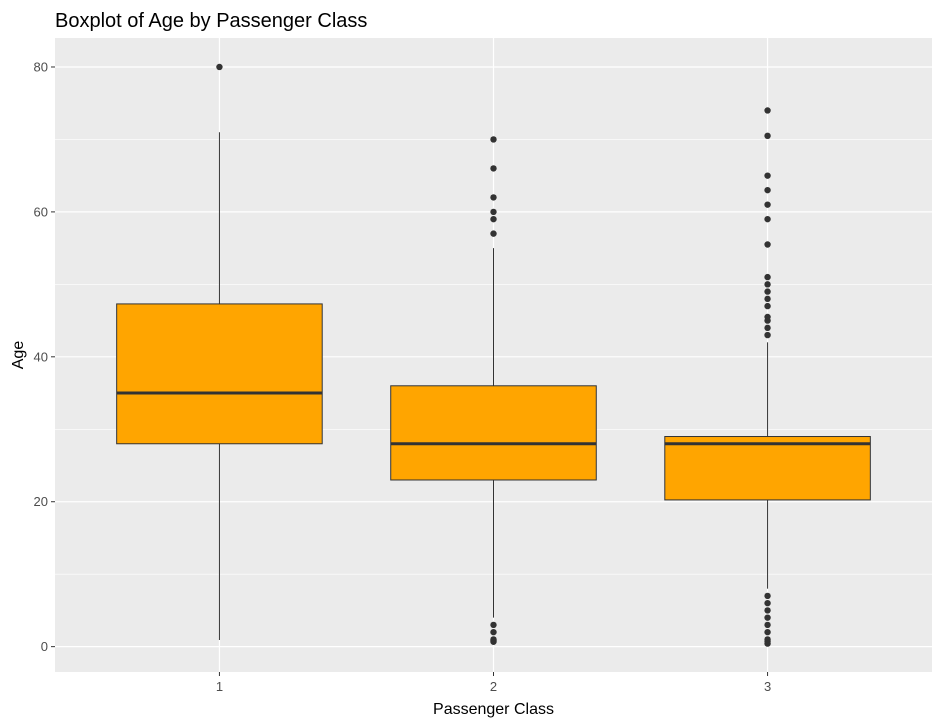 This screenshot has width=942, height=727. What do you see at coordinates (44, 646) in the screenshot?
I see `y-tick-label: 0` at bounding box center [44, 646].